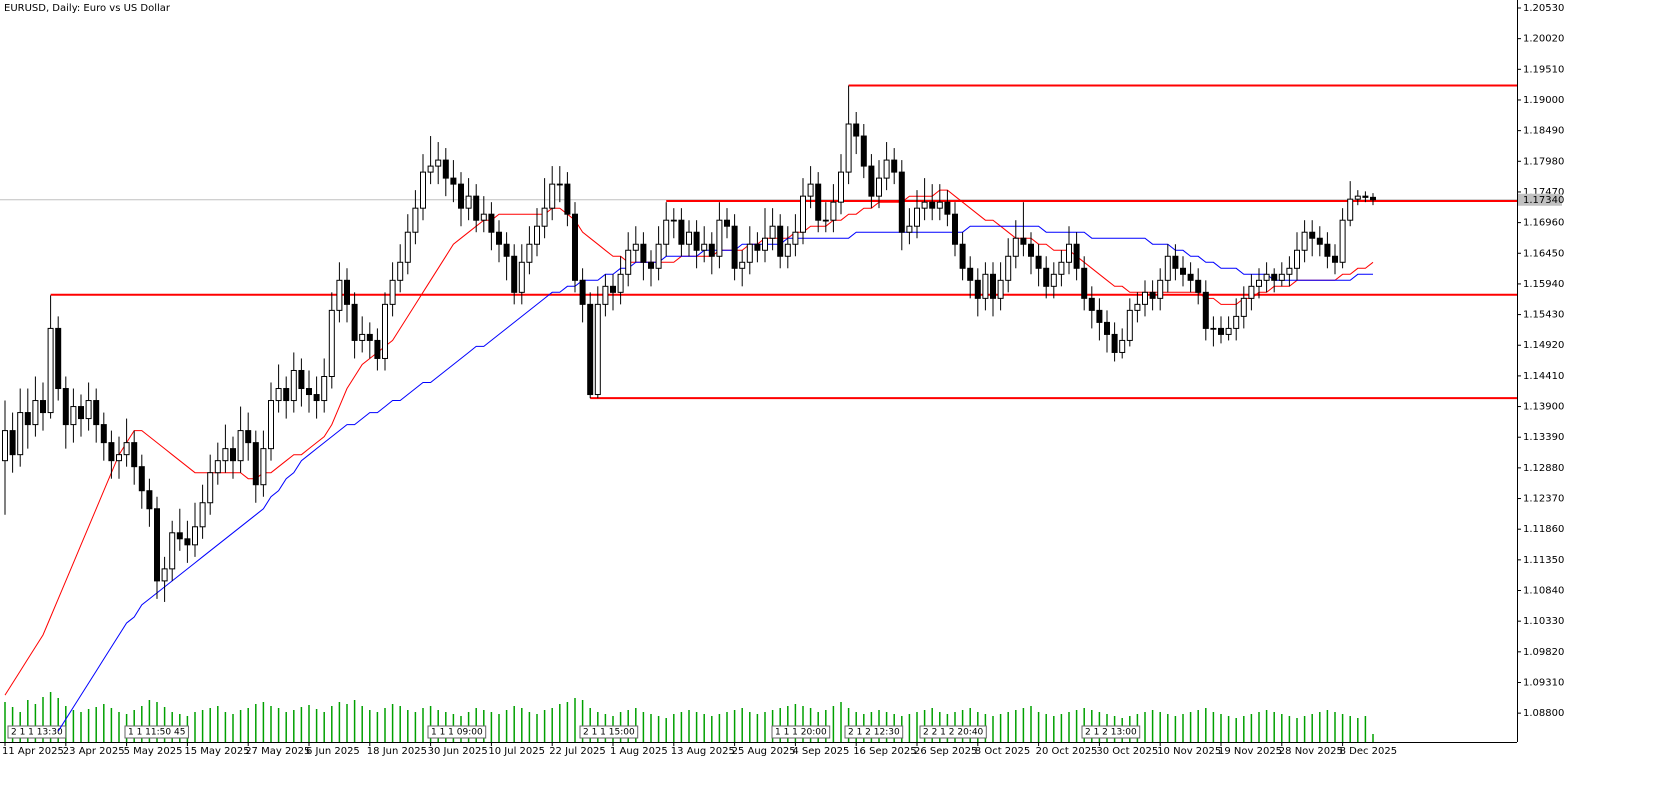 This screenshot has height=803, width=1653. Describe the element at coordinates (1543, 682) in the screenshot. I see `y-tick-label: 1.09310` at that location.